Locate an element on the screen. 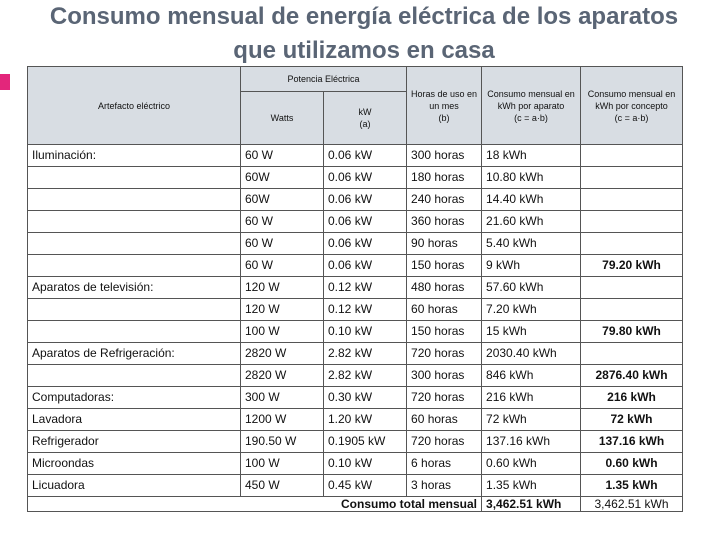  hours-cell: 3 horas is located at coordinates (444, 485).